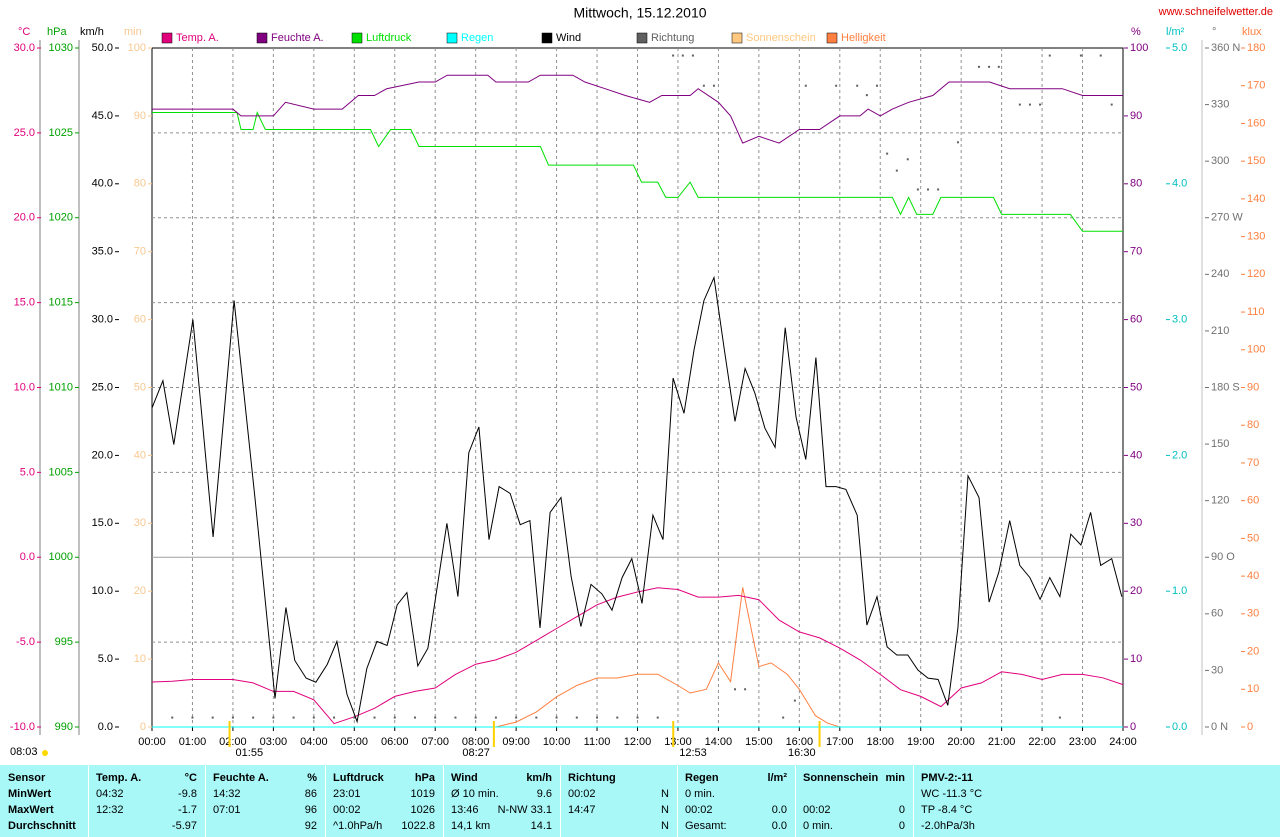  I want to click on table-cell: 13:46, so click(465, 810).